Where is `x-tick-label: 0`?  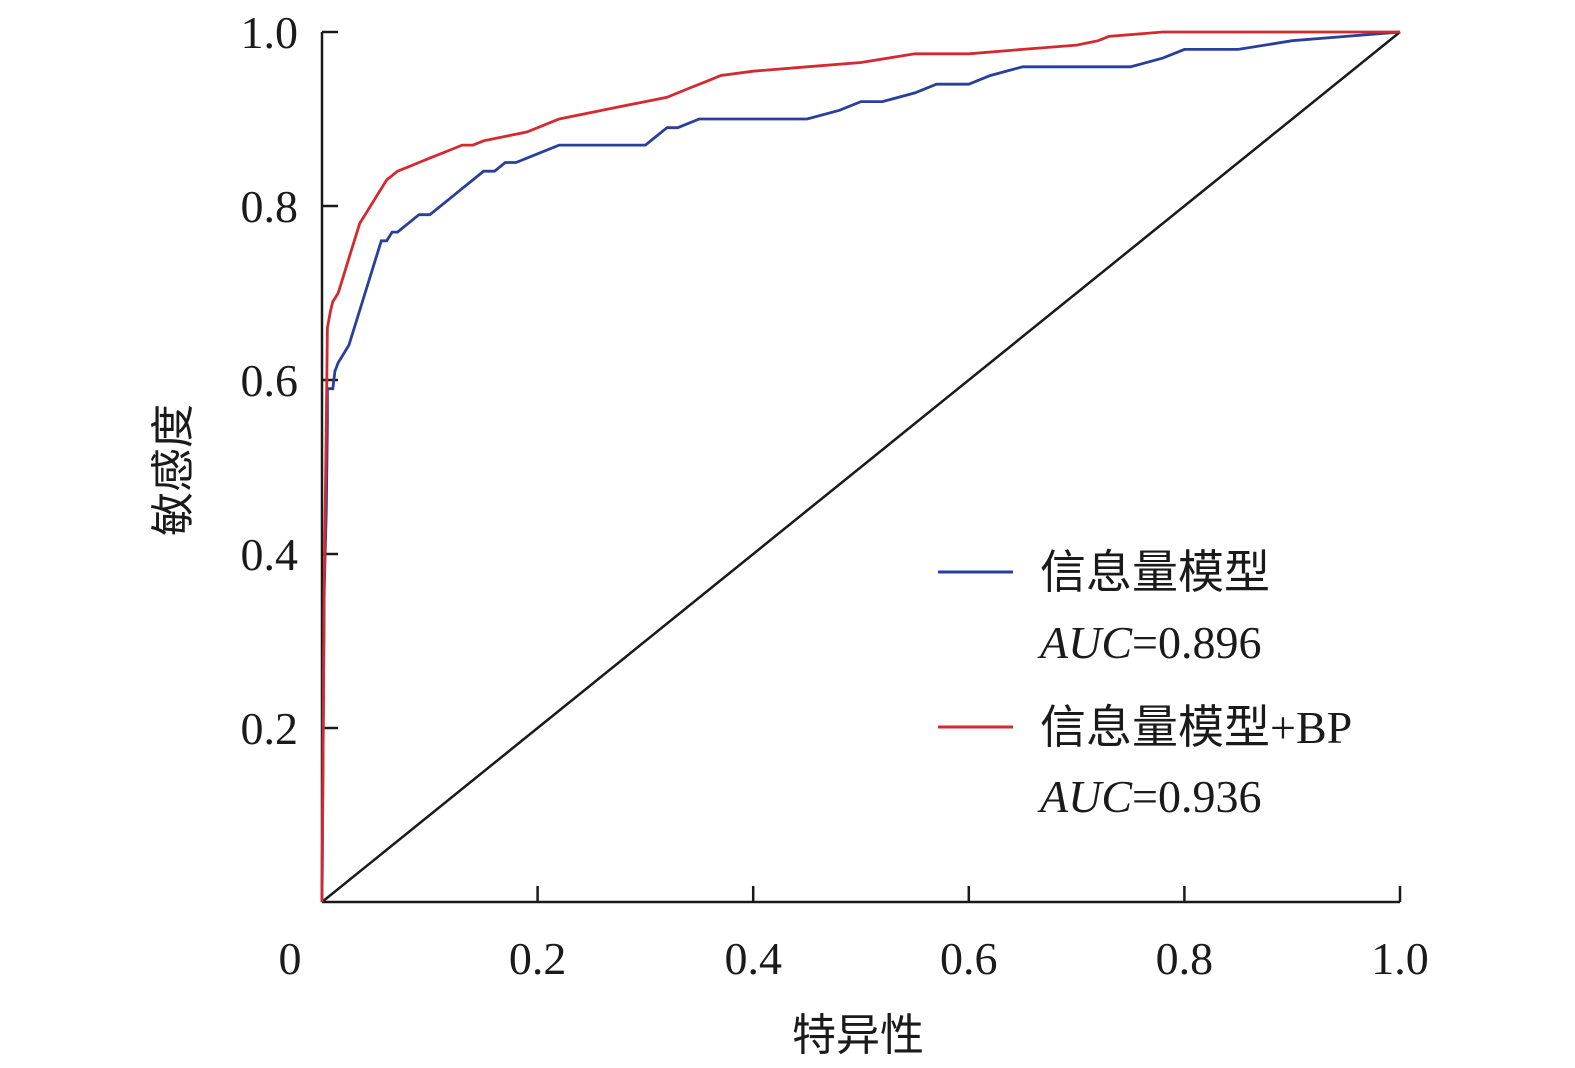 x-tick-label: 0 is located at coordinates (290, 958).